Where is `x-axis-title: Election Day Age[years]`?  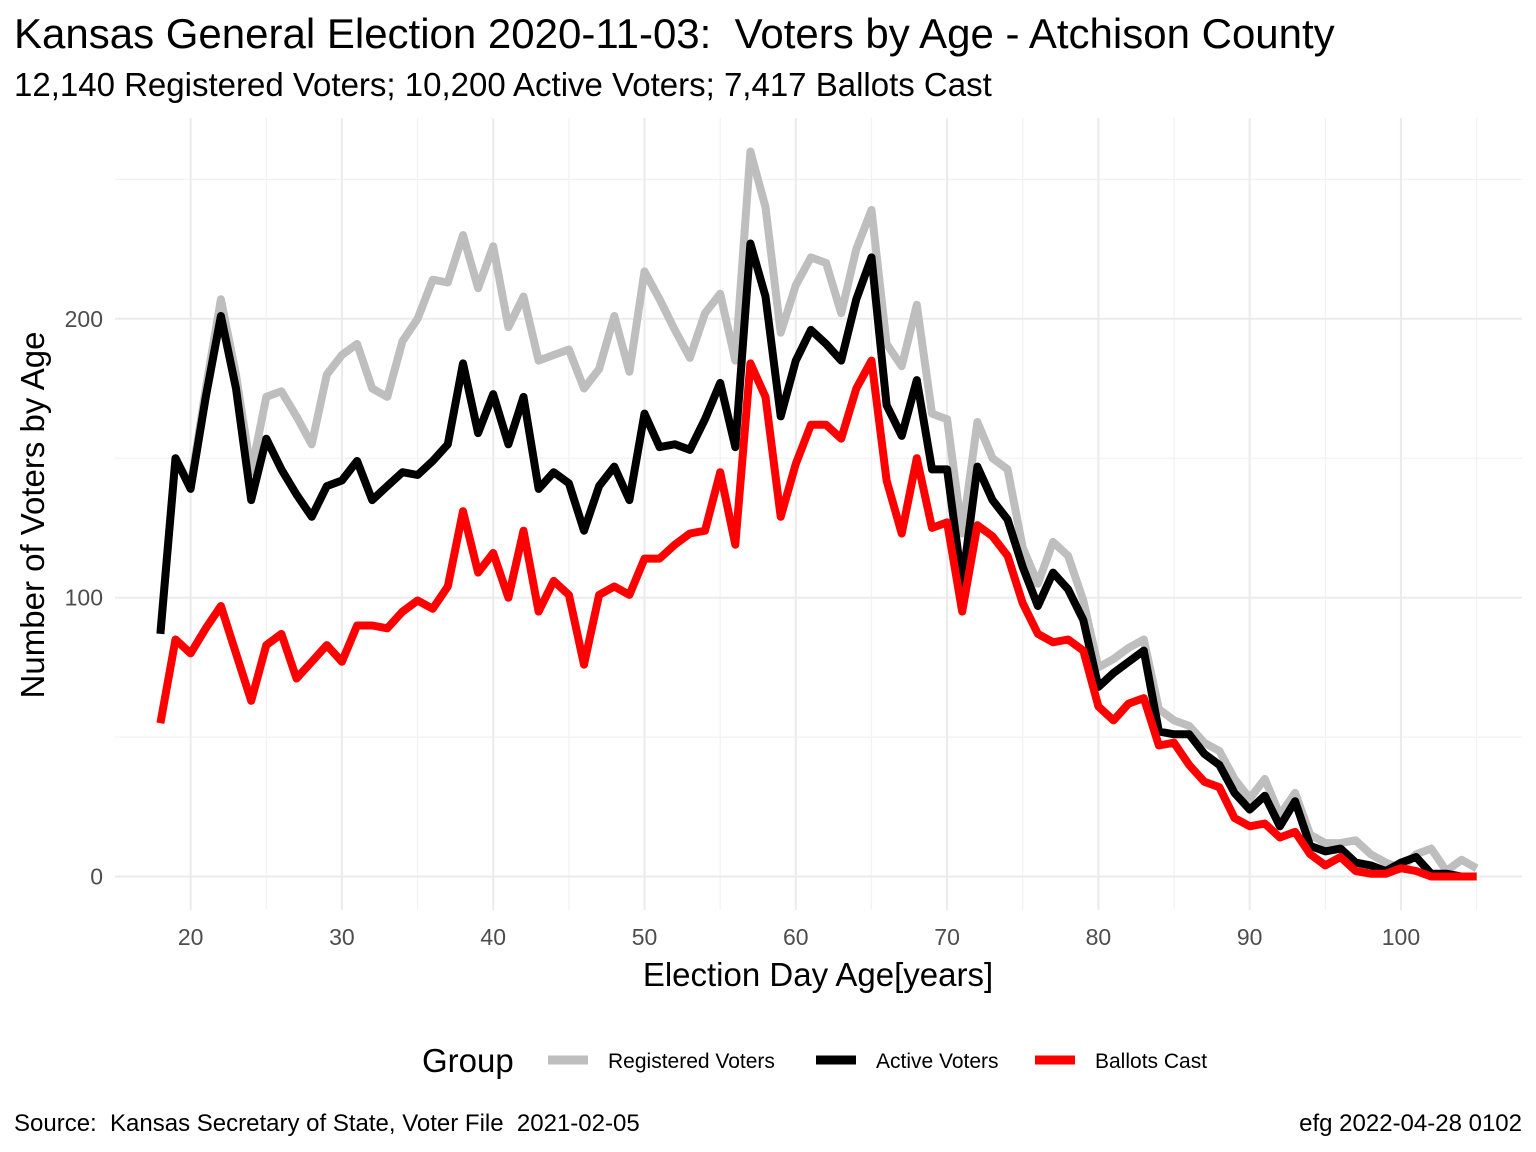
x-axis-title: Election Day Age[years] is located at coordinates (818, 974).